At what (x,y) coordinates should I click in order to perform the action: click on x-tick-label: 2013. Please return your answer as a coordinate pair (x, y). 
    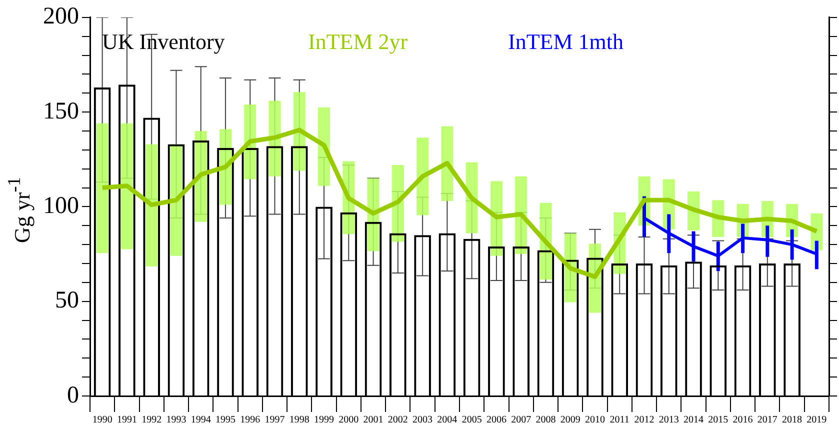
    Looking at the image, I should click on (668, 420).